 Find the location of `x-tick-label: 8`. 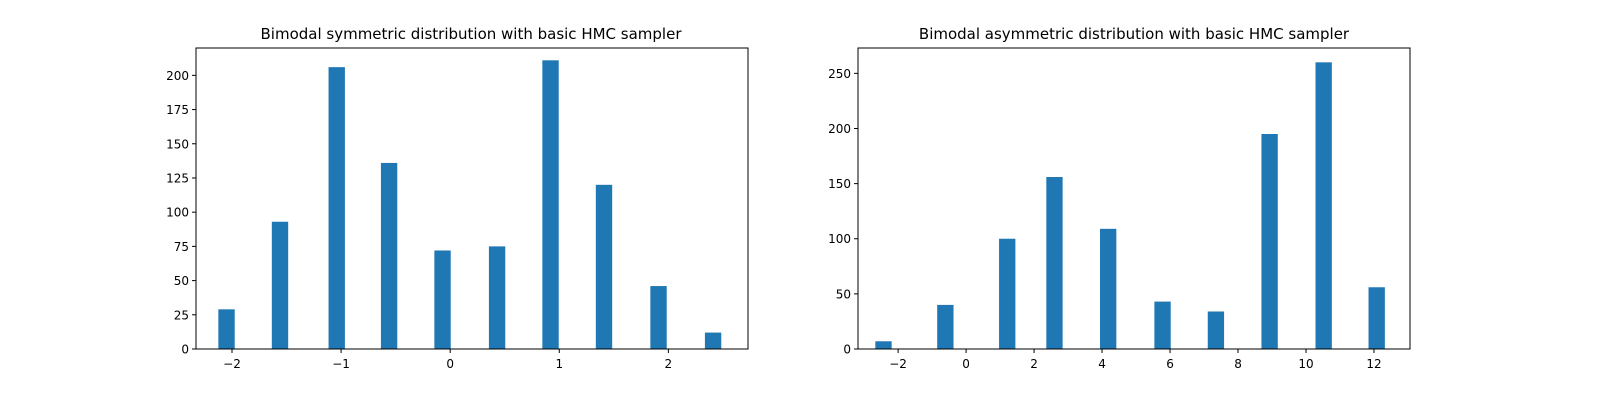

x-tick-label: 8 is located at coordinates (1238, 364).